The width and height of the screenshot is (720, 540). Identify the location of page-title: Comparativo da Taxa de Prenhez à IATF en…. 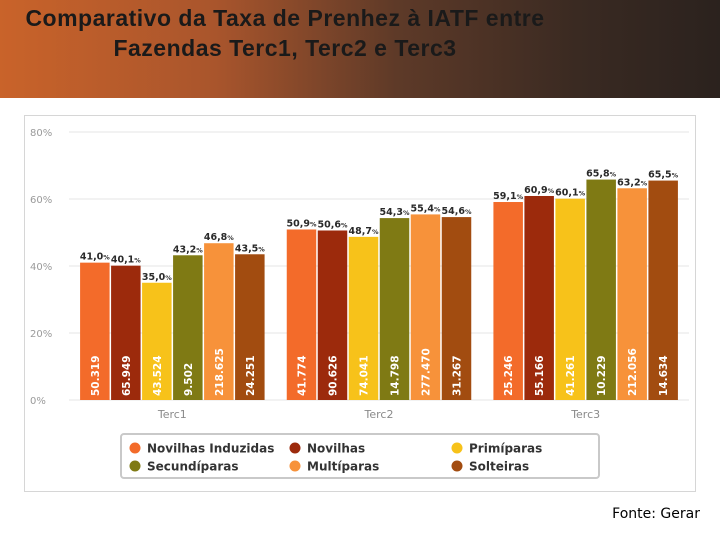
(285, 33).